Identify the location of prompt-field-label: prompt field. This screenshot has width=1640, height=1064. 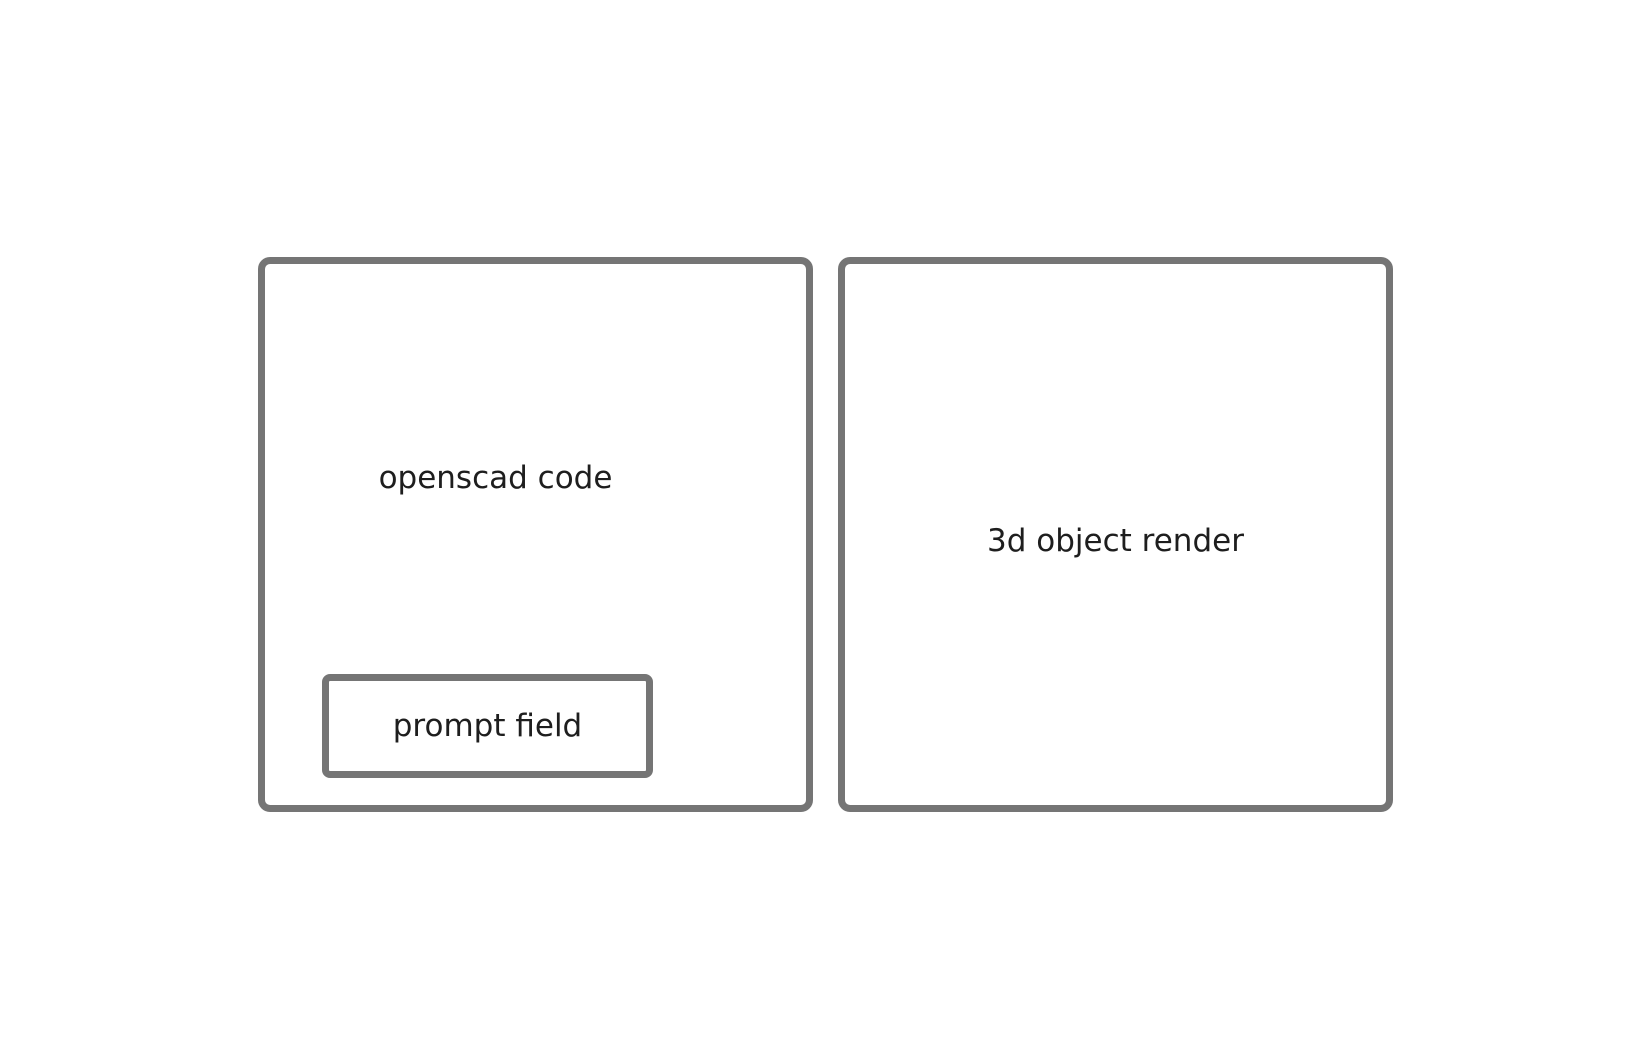
(487, 726).